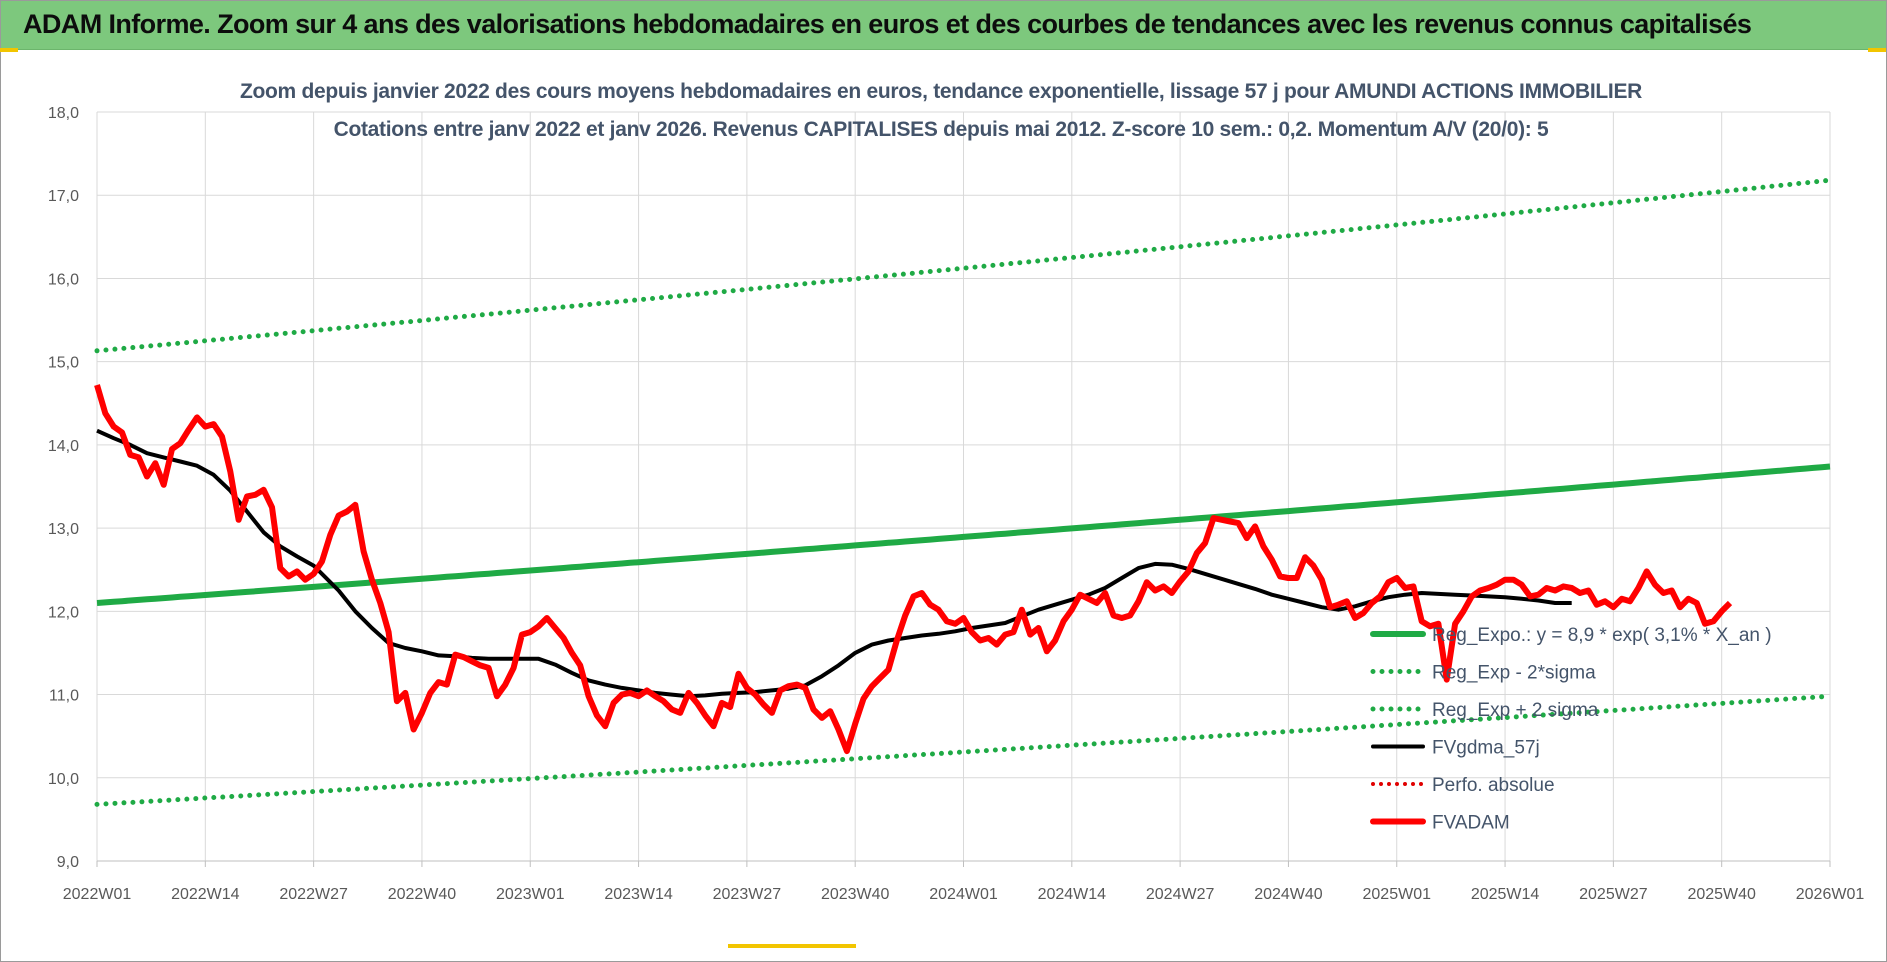  I want to click on x-tick-label: 2025W01, so click(1397, 894).